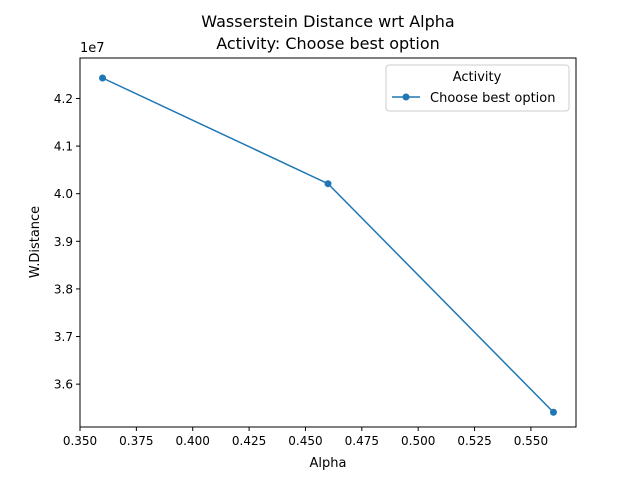  I want to click on legend-marker-swatch, so click(406, 97).